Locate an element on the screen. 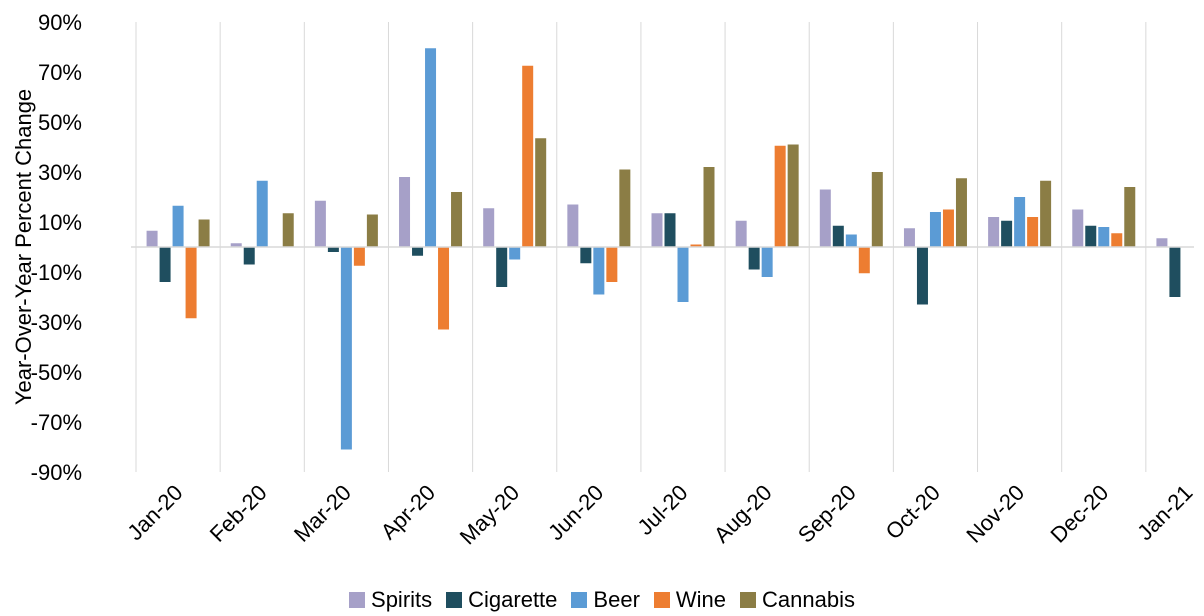 This screenshot has width=1204, height=616. y-tick-label: 30% is located at coordinates (60, 172).